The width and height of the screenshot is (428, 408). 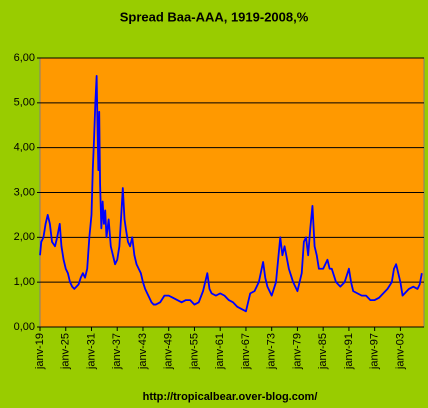 What do you see at coordinates (66, 351) in the screenshot?
I see `x-tick-label: janv-25` at bounding box center [66, 351].